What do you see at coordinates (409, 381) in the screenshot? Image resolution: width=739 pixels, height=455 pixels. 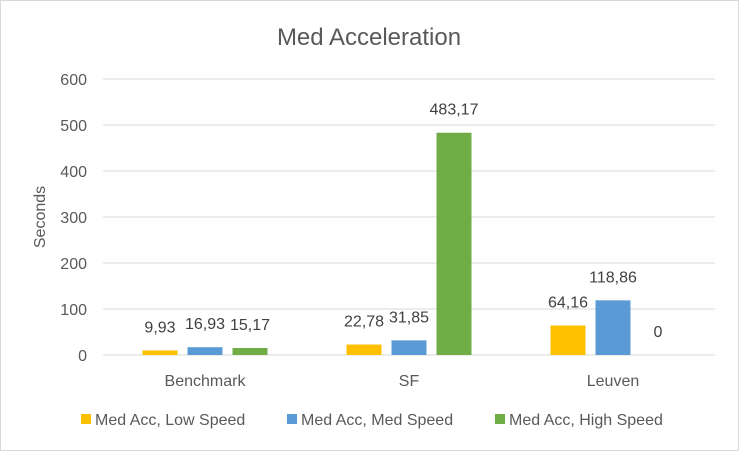 I see `x-tick-label: SF` at bounding box center [409, 381].